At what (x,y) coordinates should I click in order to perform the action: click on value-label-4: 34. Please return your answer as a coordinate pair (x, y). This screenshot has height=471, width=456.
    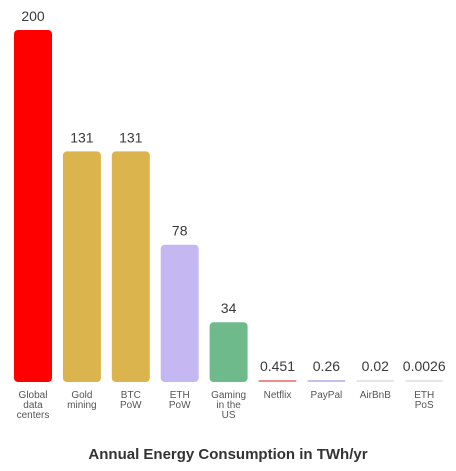
    Looking at the image, I should click on (229, 308).